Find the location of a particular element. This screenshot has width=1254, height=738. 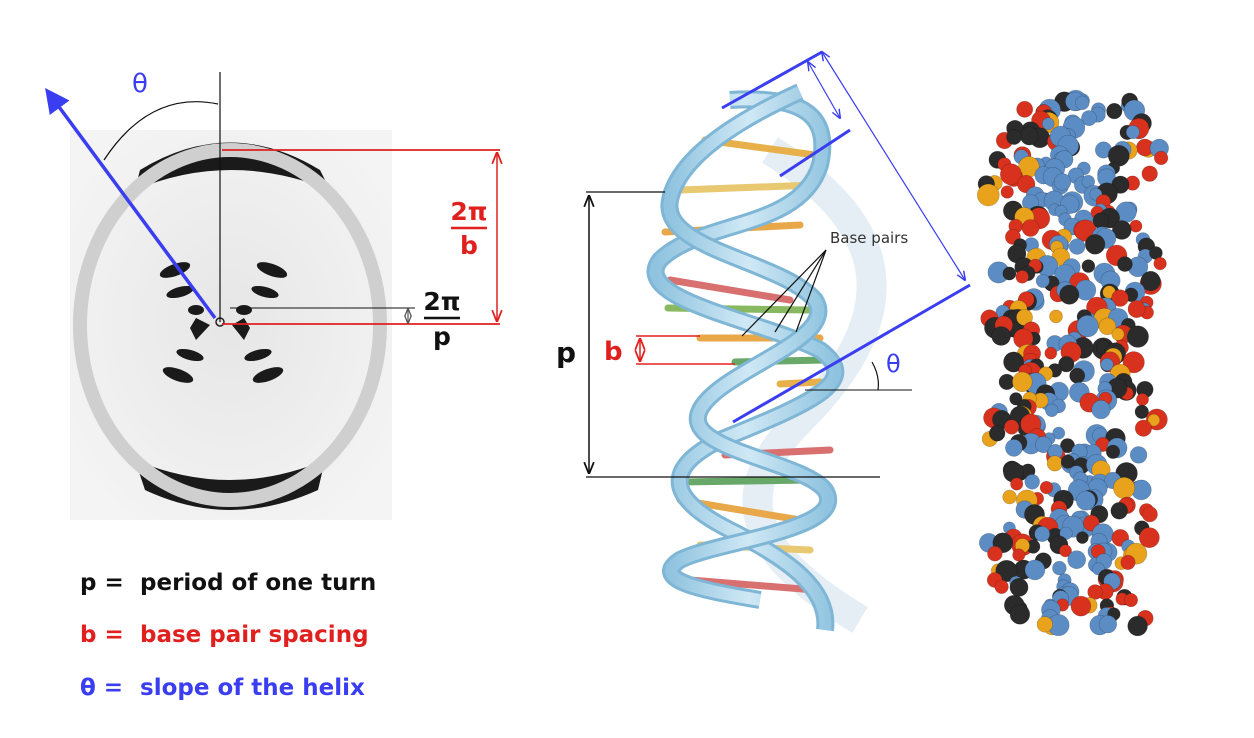

theta-arc is located at coordinates (161, 131).